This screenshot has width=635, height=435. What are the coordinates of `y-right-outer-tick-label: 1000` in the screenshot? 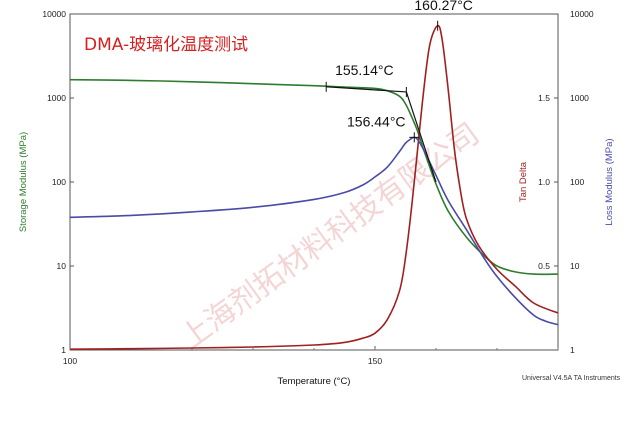 It's located at (579, 98).